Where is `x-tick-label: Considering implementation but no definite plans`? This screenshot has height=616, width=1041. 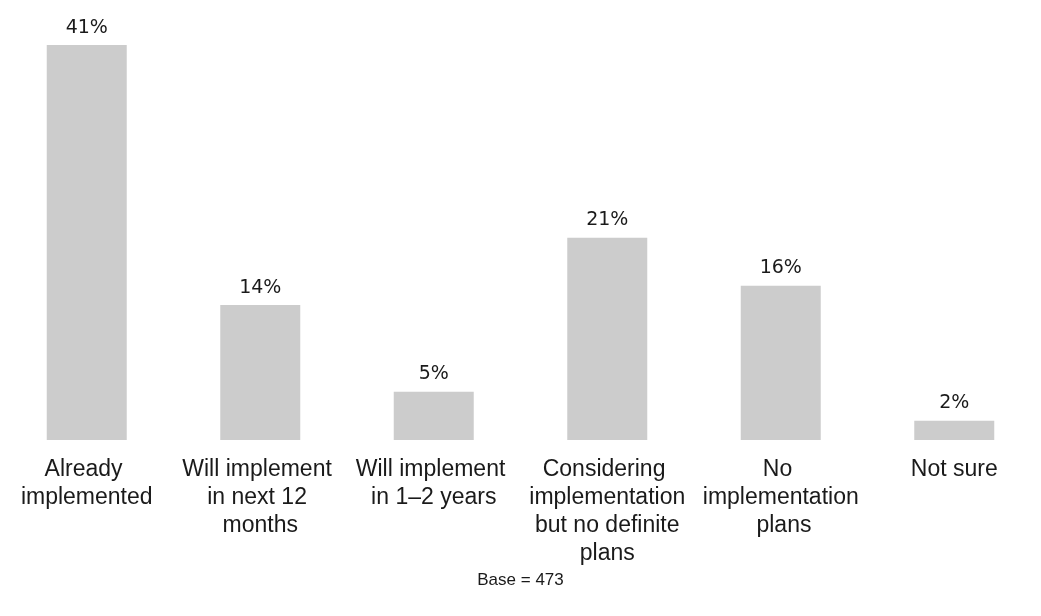 x-tick-label: Considering implementation but no definite plans is located at coordinates (607, 510).